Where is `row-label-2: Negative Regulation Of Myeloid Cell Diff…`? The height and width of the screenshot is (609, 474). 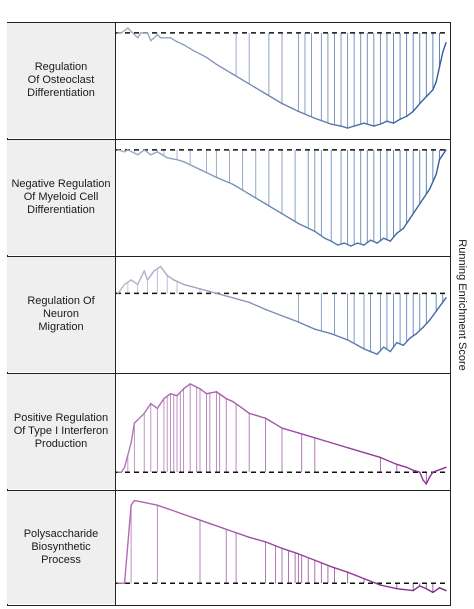
row-label-2: Negative Regulation Of Myeloid Cell Diff… is located at coordinates (61, 197).